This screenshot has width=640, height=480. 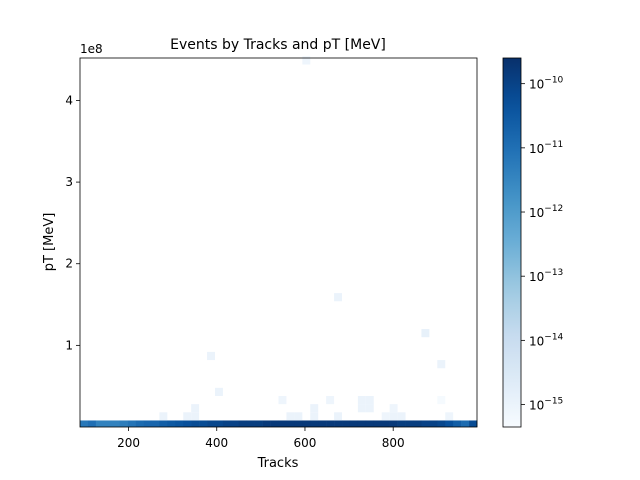 I want to click on y-tick-label: 3, so click(x=69, y=182).